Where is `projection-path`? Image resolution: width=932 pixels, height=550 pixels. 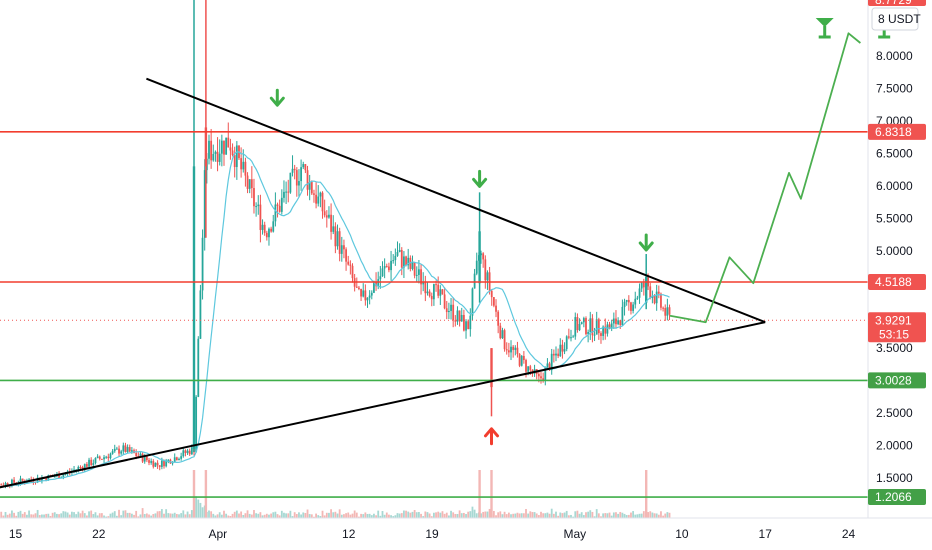 projection-path is located at coordinates (765, 178).